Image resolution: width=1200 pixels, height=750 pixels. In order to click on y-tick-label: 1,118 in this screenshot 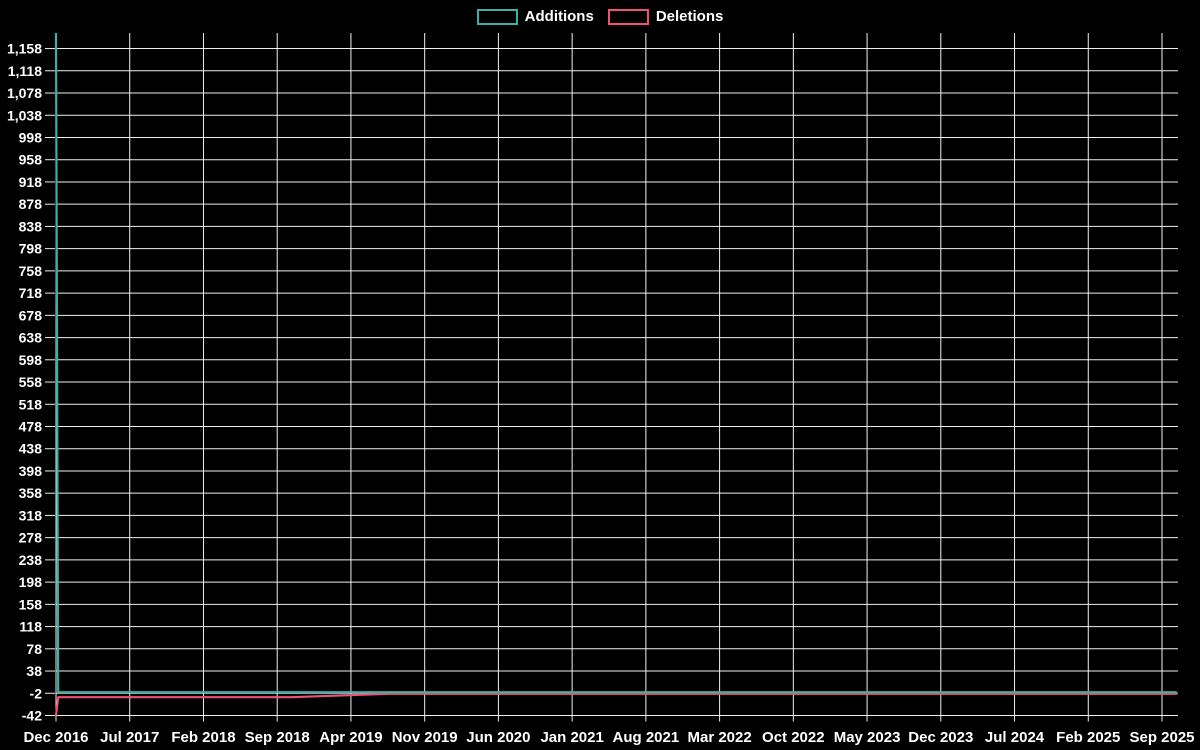, I will do `click(25, 71)`.